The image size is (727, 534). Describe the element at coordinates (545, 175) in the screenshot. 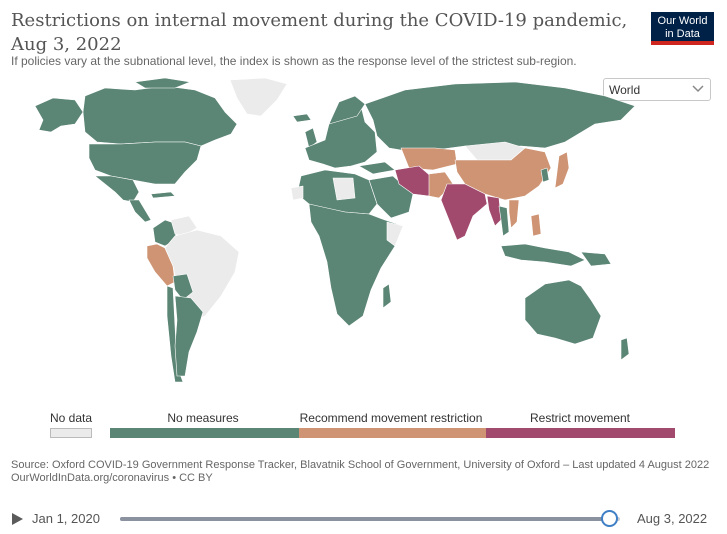

I see `korea` at that location.